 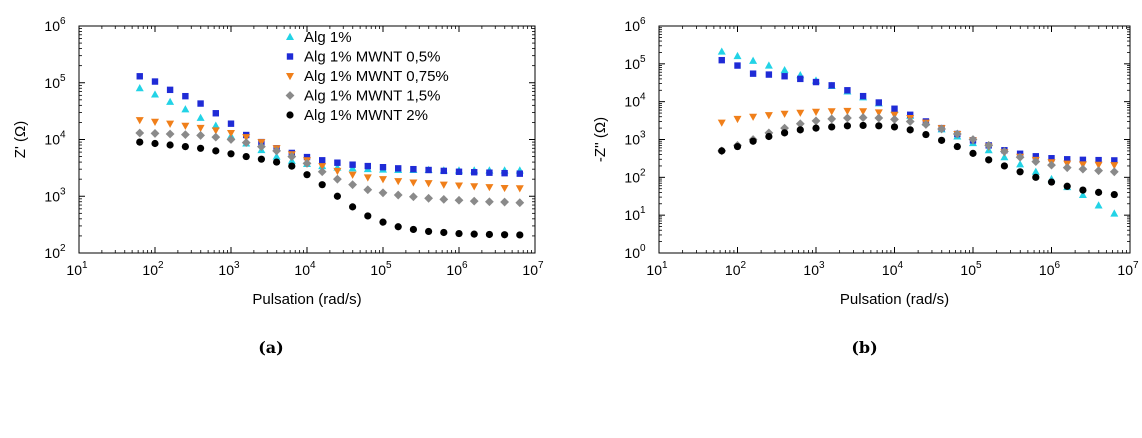 I want to click on legend-label: Alg 1% MWNT 0,5%, so click(x=372, y=57).